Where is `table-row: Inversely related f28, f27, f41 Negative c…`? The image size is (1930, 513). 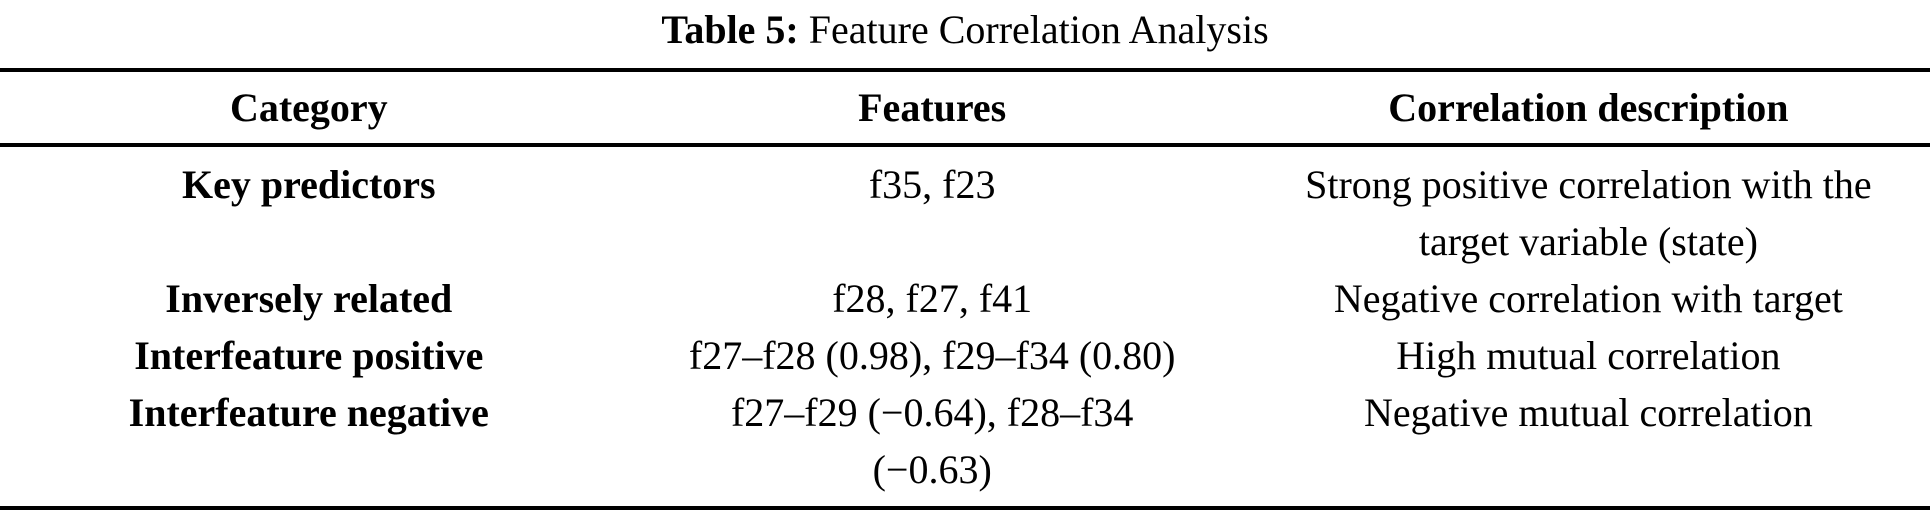
table-row: Inversely related f28, f27, f41 Negative c… is located at coordinates (965, 298).